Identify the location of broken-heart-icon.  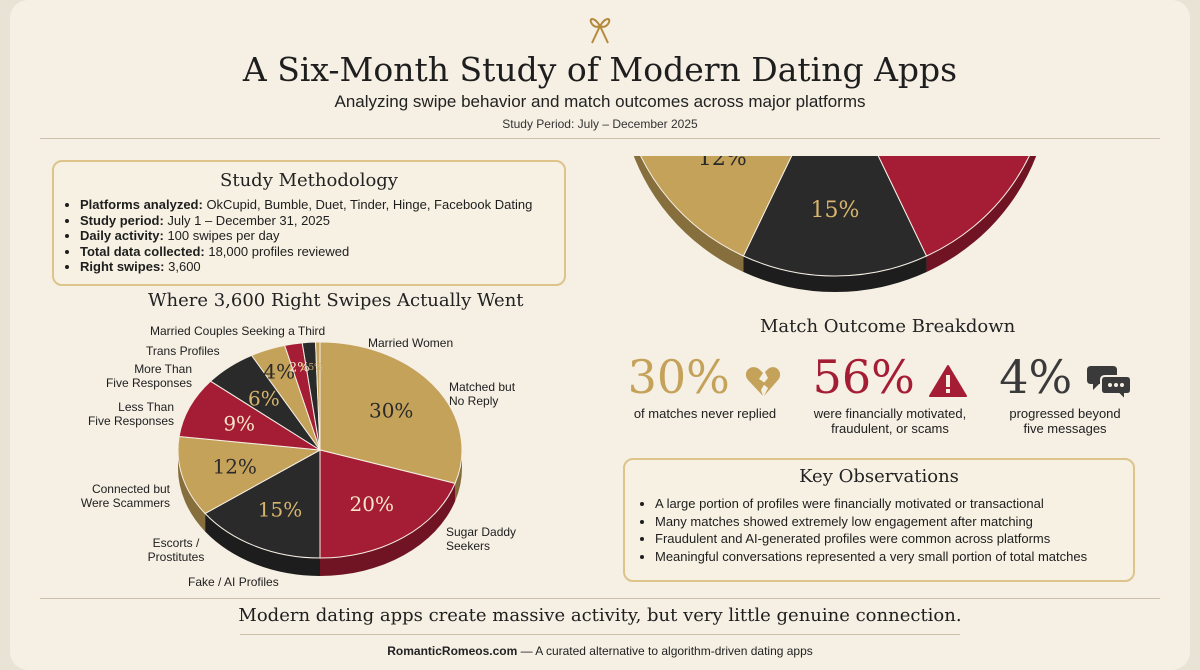
(763, 381).